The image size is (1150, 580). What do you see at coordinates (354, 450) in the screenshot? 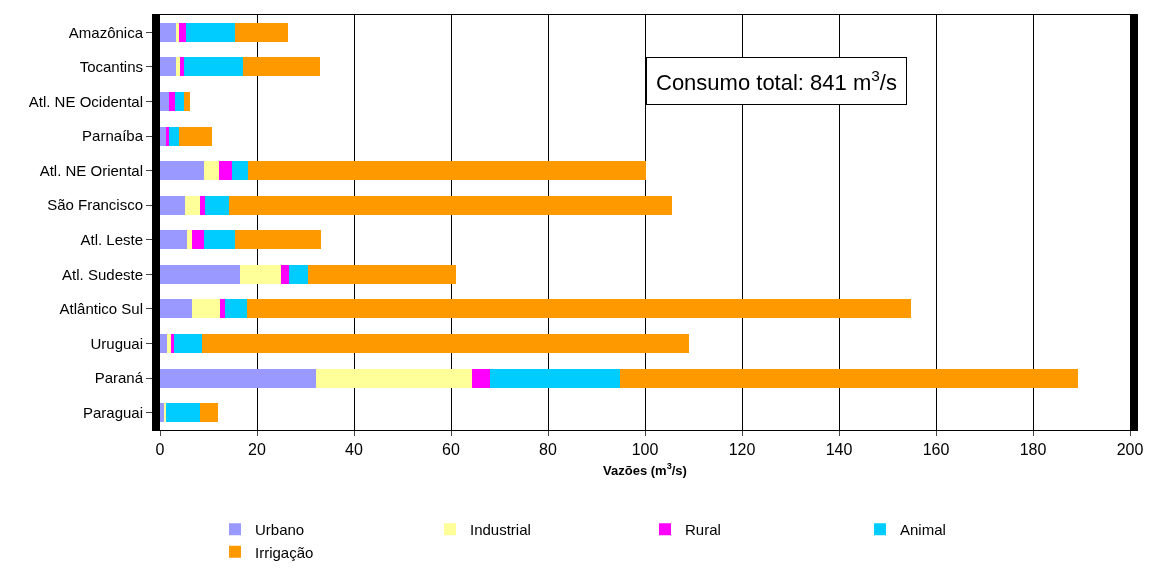
I see `x-tick-label: 40` at bounding box center [354, 450].